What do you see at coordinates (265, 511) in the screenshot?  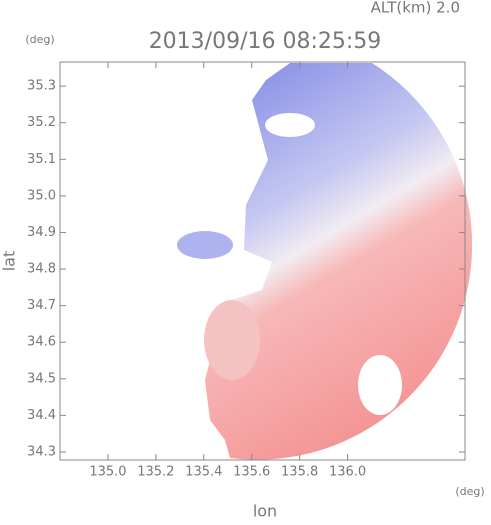 I see `x-axis-label: lon` at bounding box center [265, 511].